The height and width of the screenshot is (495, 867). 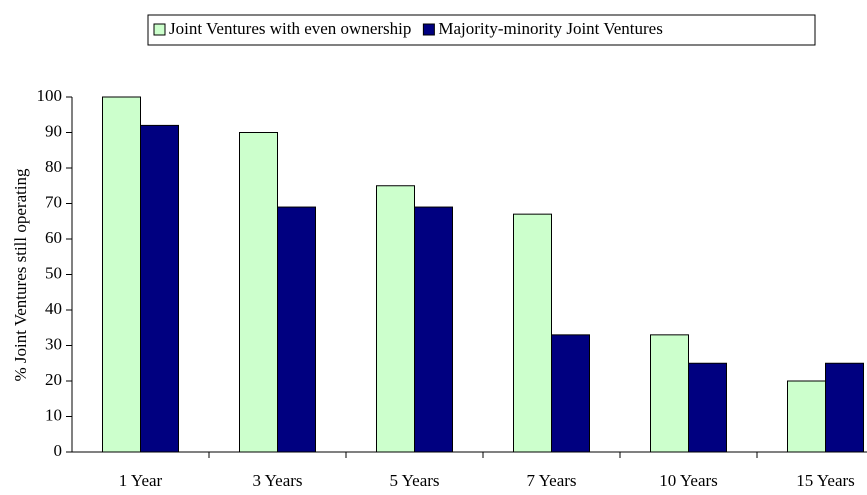 I want to click on x-tick-label: 1 Year, so click(x=141, y=480).